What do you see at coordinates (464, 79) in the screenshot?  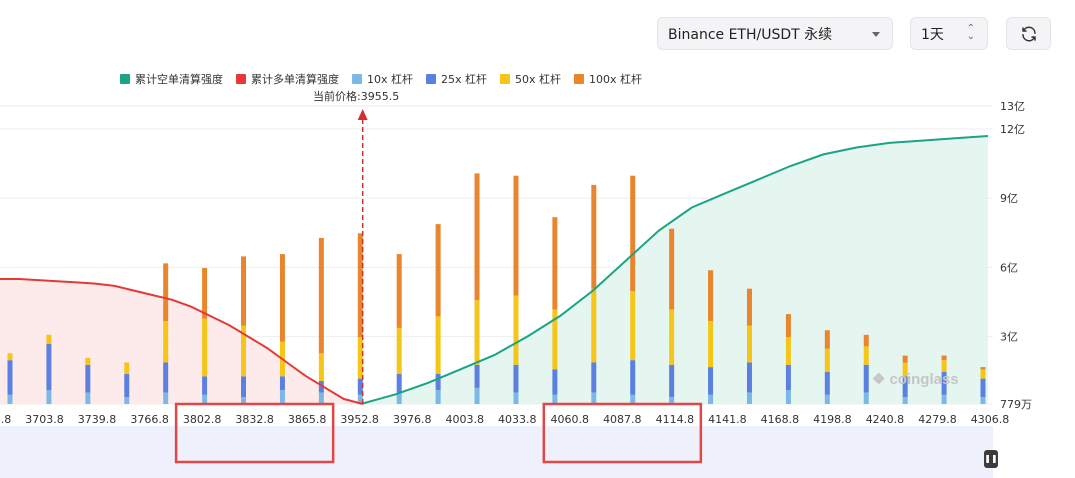 I see `legend-label: 25x 杠杆` at bounding box center [464, 79].